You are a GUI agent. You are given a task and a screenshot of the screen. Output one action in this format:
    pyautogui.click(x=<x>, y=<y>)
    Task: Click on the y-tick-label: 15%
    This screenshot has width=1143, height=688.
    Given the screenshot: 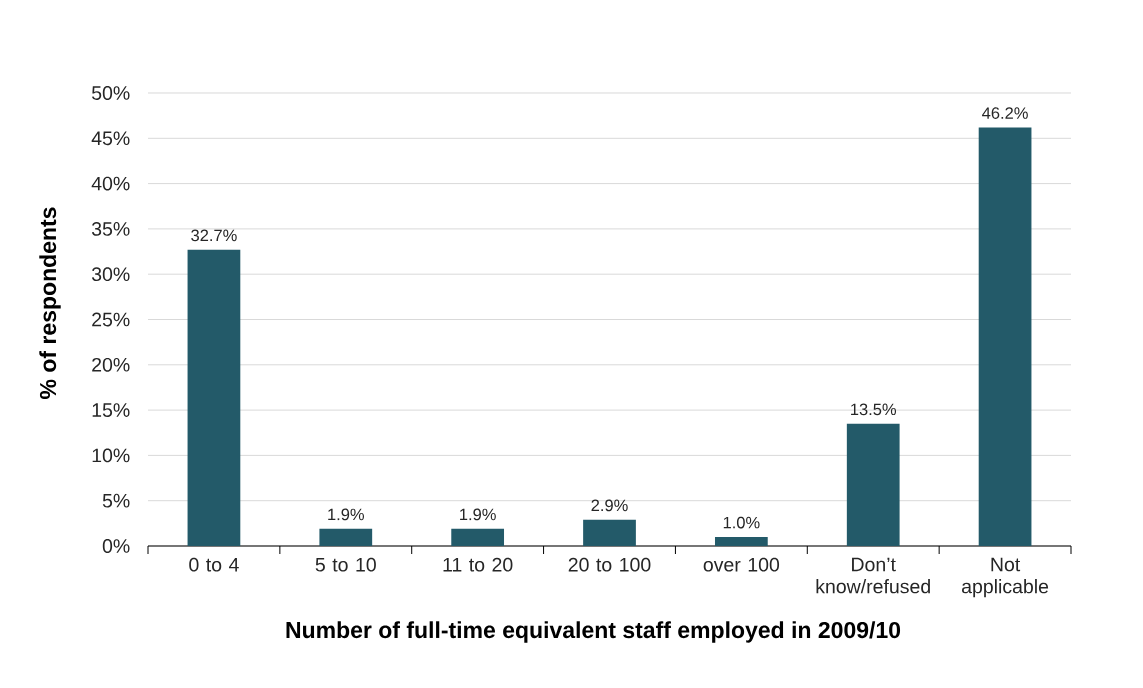 What is the action you would take?
    pyautogui.click(x=111, y=410)
    